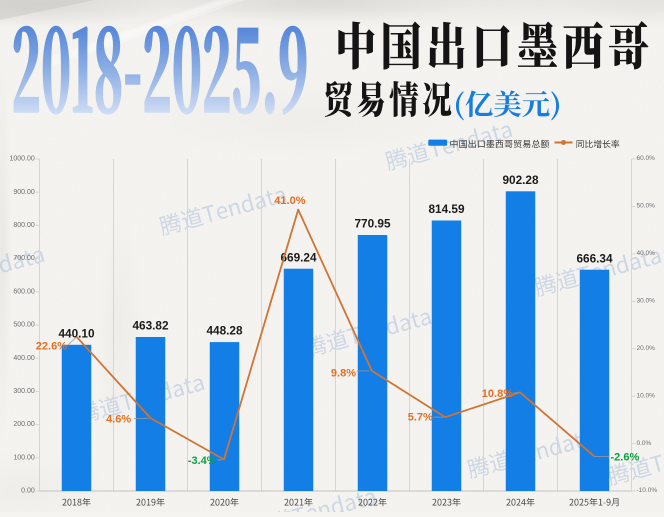 This screenshot has width=664, height=517. Describe the element at coordinates (202, 461) in the screenshot. I see `svg-text: -3.4%` at that location.